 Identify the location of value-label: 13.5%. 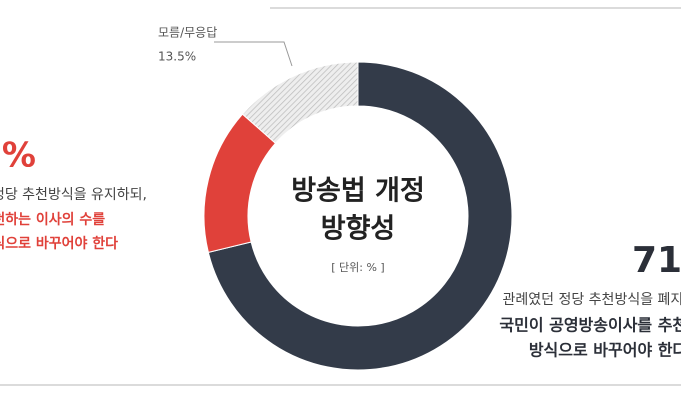
(177, 57).